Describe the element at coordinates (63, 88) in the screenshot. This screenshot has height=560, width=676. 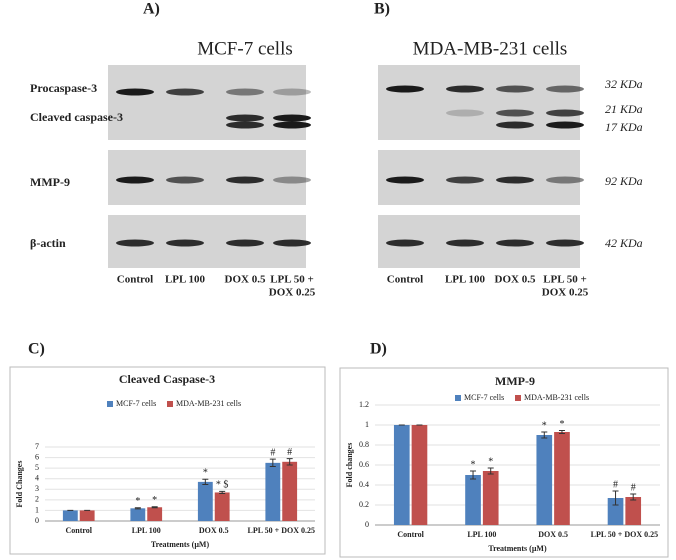
I see `row-label: Procaspase-3` at that location.